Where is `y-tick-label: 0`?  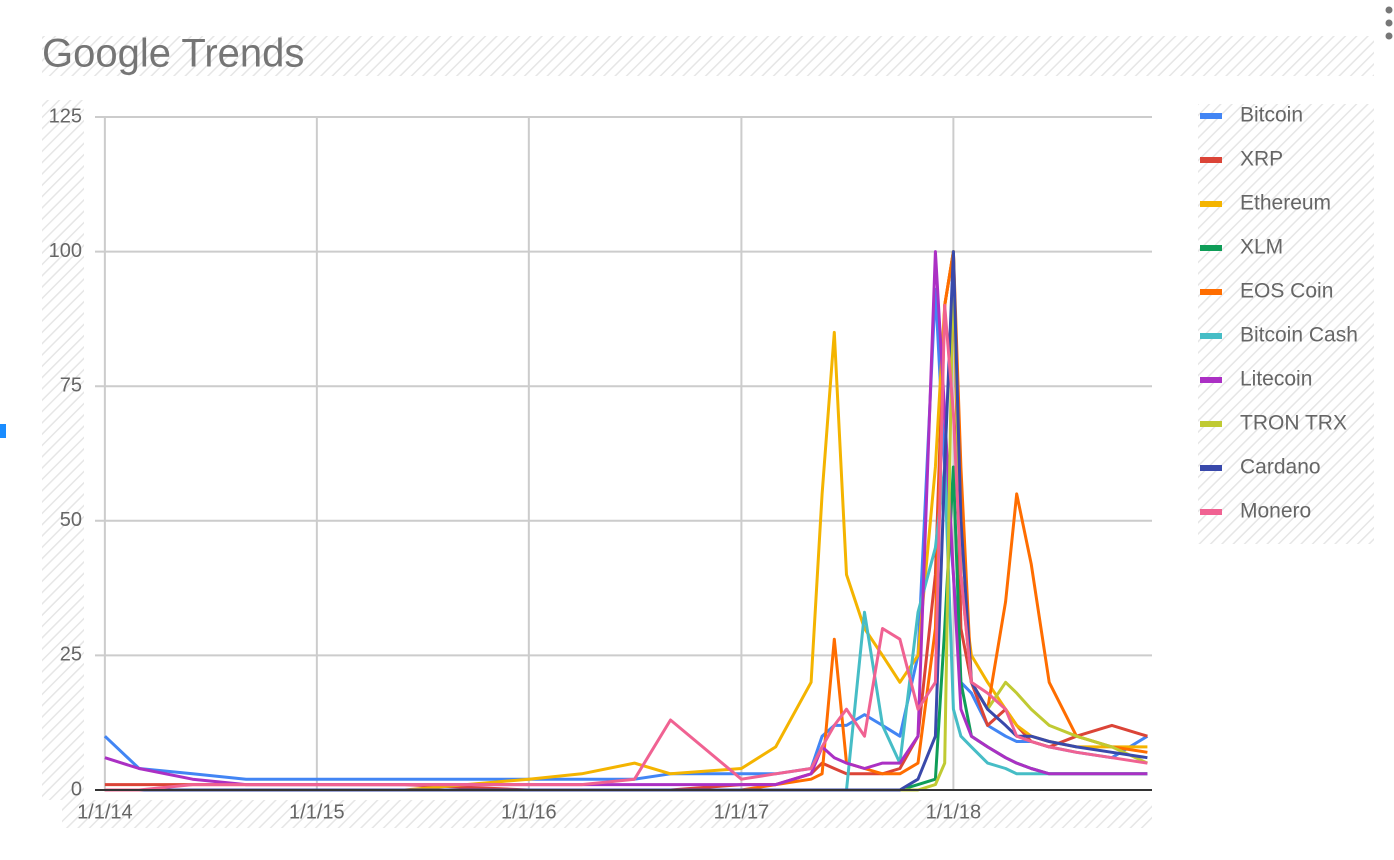
y-tick-label: 0 is located at coordinates (76, 789).